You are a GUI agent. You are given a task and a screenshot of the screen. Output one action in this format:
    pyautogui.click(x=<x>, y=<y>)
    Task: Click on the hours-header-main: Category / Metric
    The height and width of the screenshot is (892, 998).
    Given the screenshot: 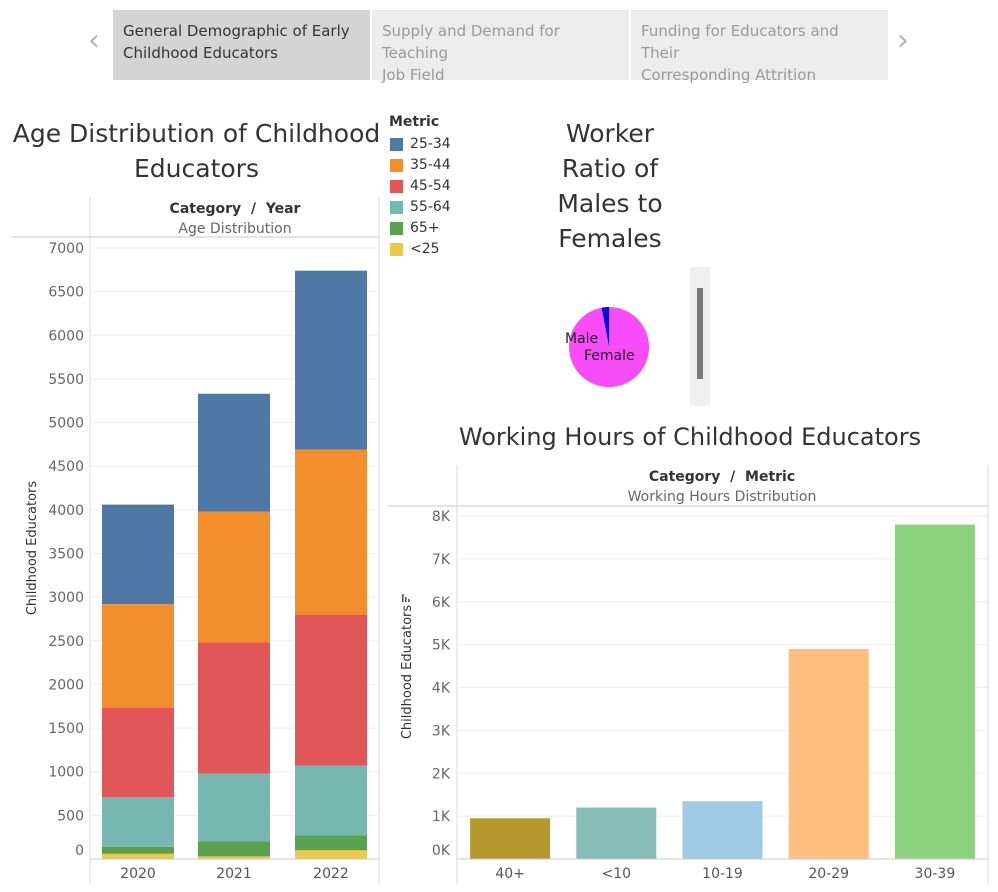 What is the action you would take?
    pyautogui.click(x=722, y=477)
    